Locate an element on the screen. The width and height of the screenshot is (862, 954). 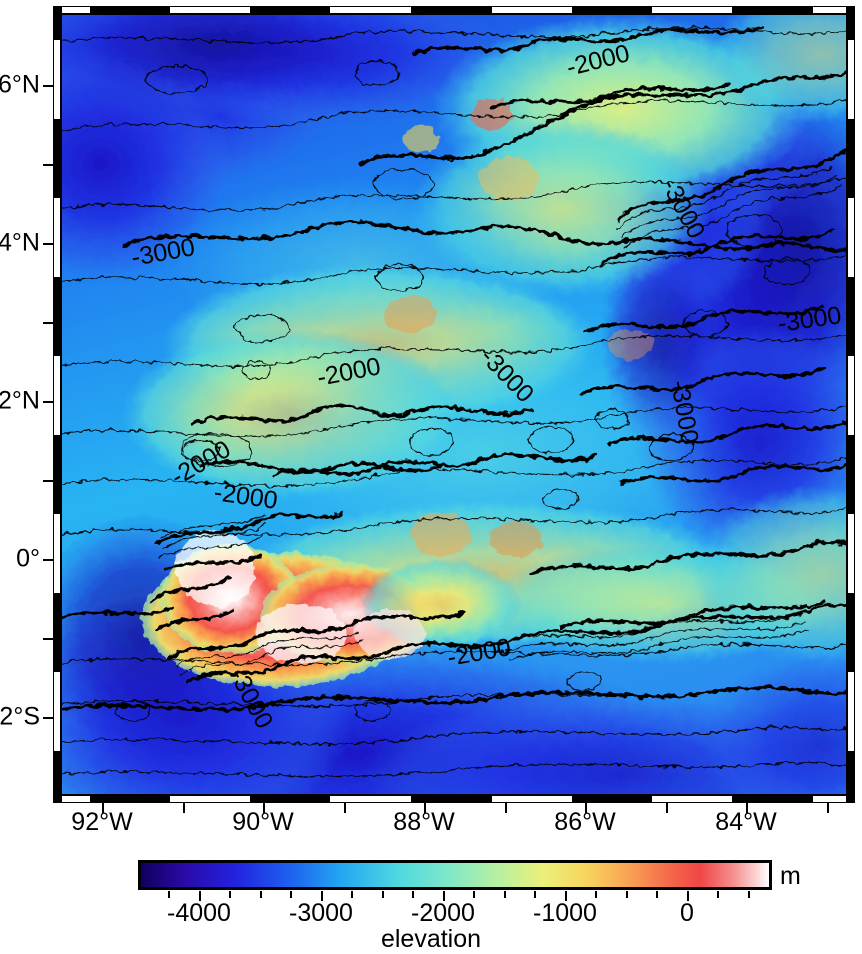
colorbar-label-4000: -4000 is located at coordinates (199, 913).